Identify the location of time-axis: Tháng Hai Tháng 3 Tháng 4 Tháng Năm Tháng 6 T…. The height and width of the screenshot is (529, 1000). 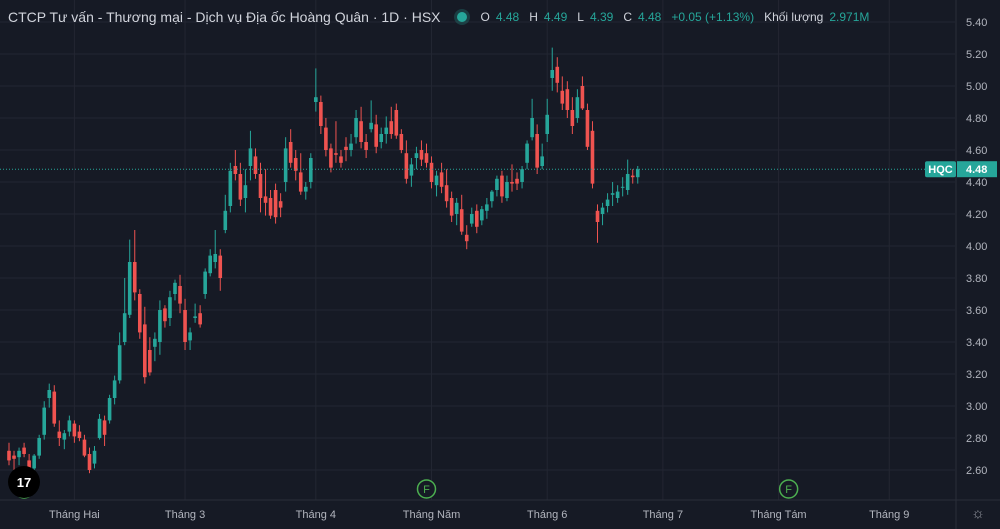
(479, 515).